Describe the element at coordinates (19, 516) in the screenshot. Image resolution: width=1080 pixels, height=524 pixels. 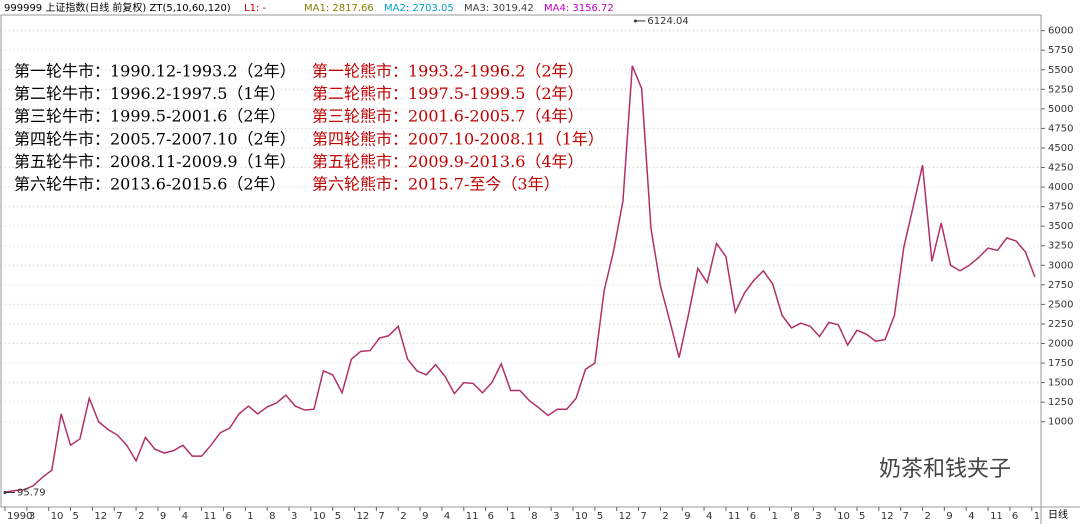
I see `x-tick-label: 1990` at that location.